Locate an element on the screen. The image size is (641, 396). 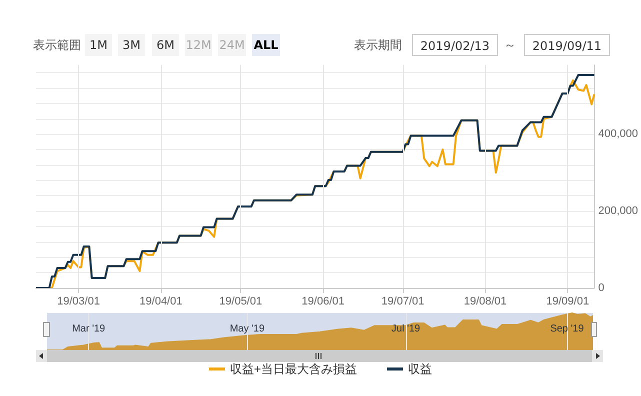
text: 2019/02/13 is located at coordinates (455, 45).